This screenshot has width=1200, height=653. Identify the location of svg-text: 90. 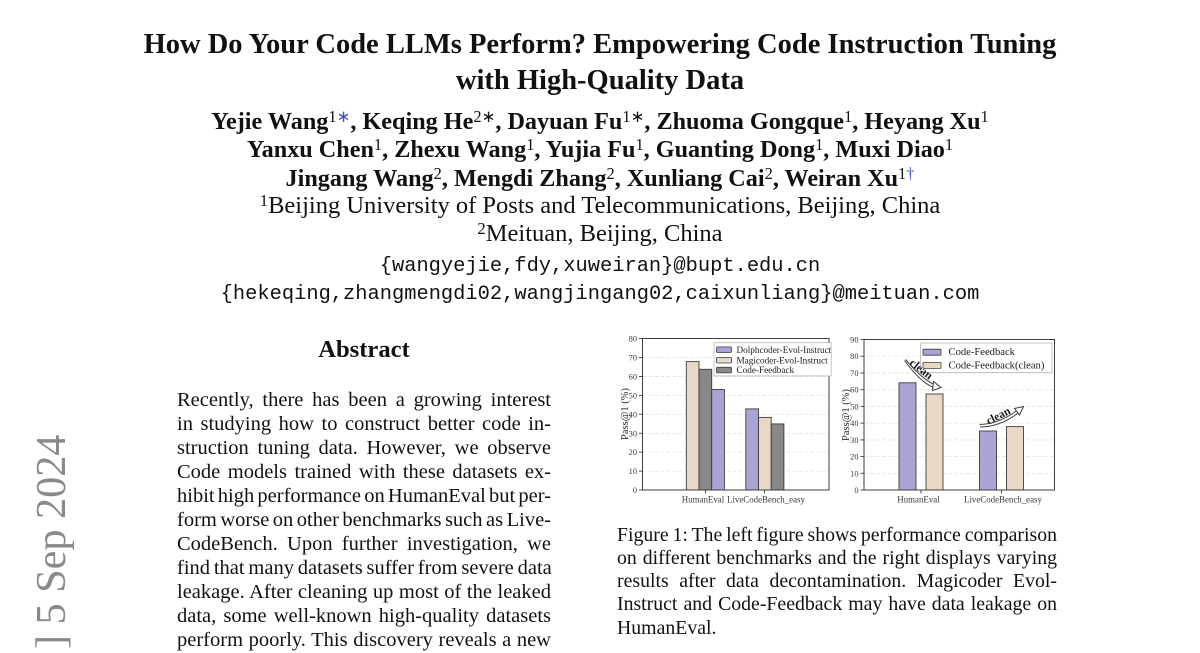
(854, 340).